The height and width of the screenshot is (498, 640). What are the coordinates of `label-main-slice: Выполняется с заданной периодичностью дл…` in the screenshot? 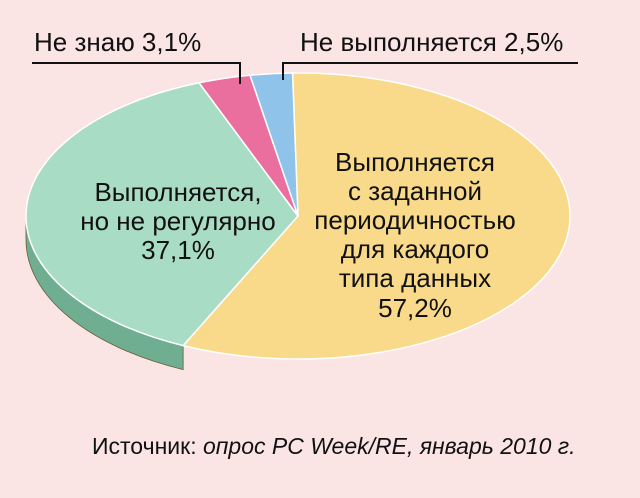 It's located at (415, 235).